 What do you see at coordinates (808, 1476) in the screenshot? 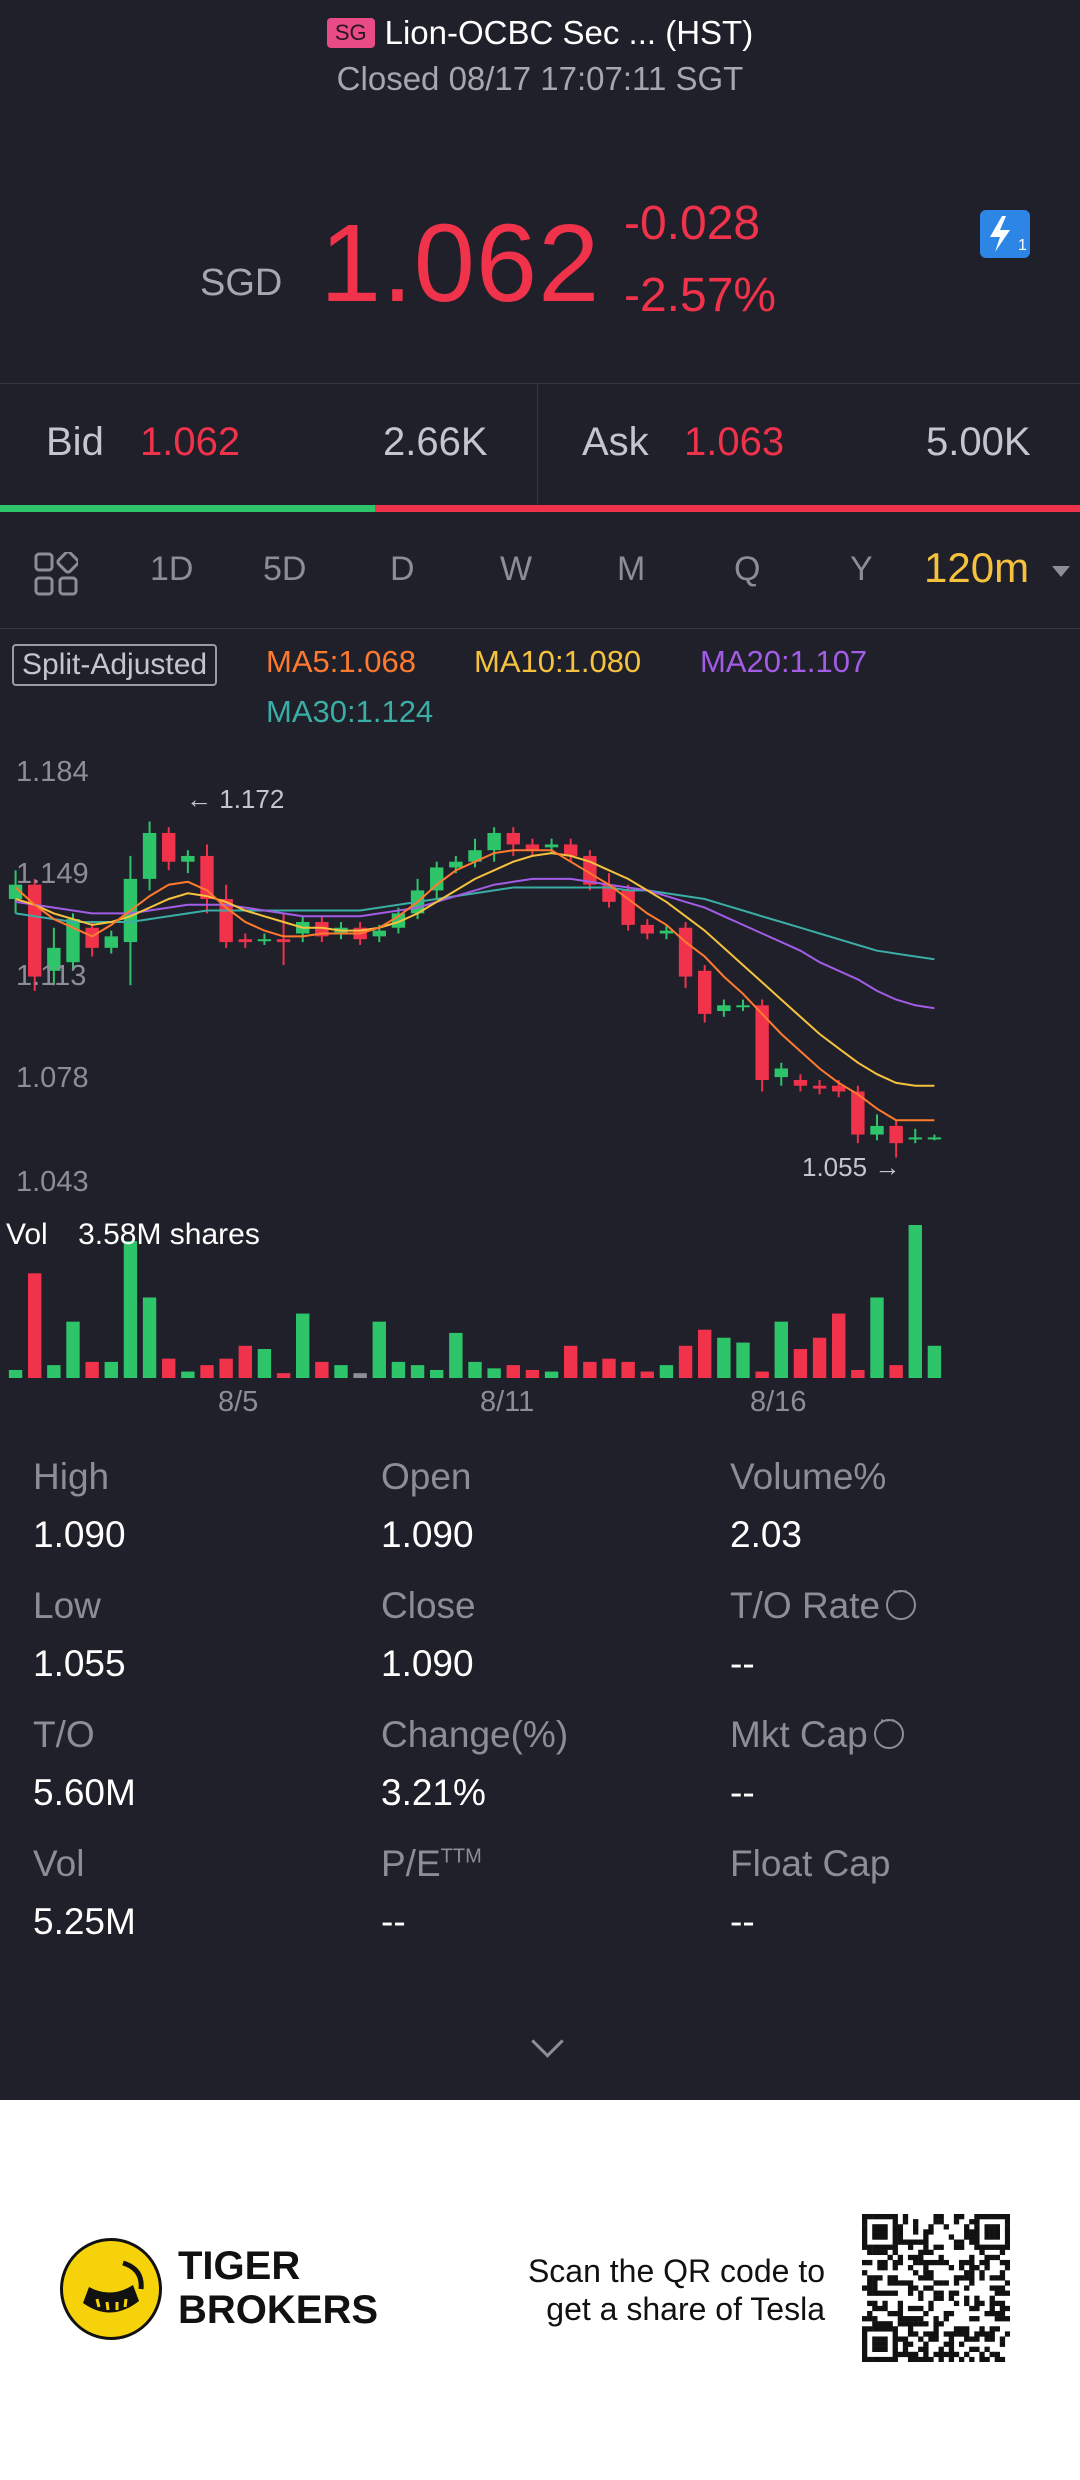
I see `stat-volpct-label: Volume%` at bounding box center [808, 1476].